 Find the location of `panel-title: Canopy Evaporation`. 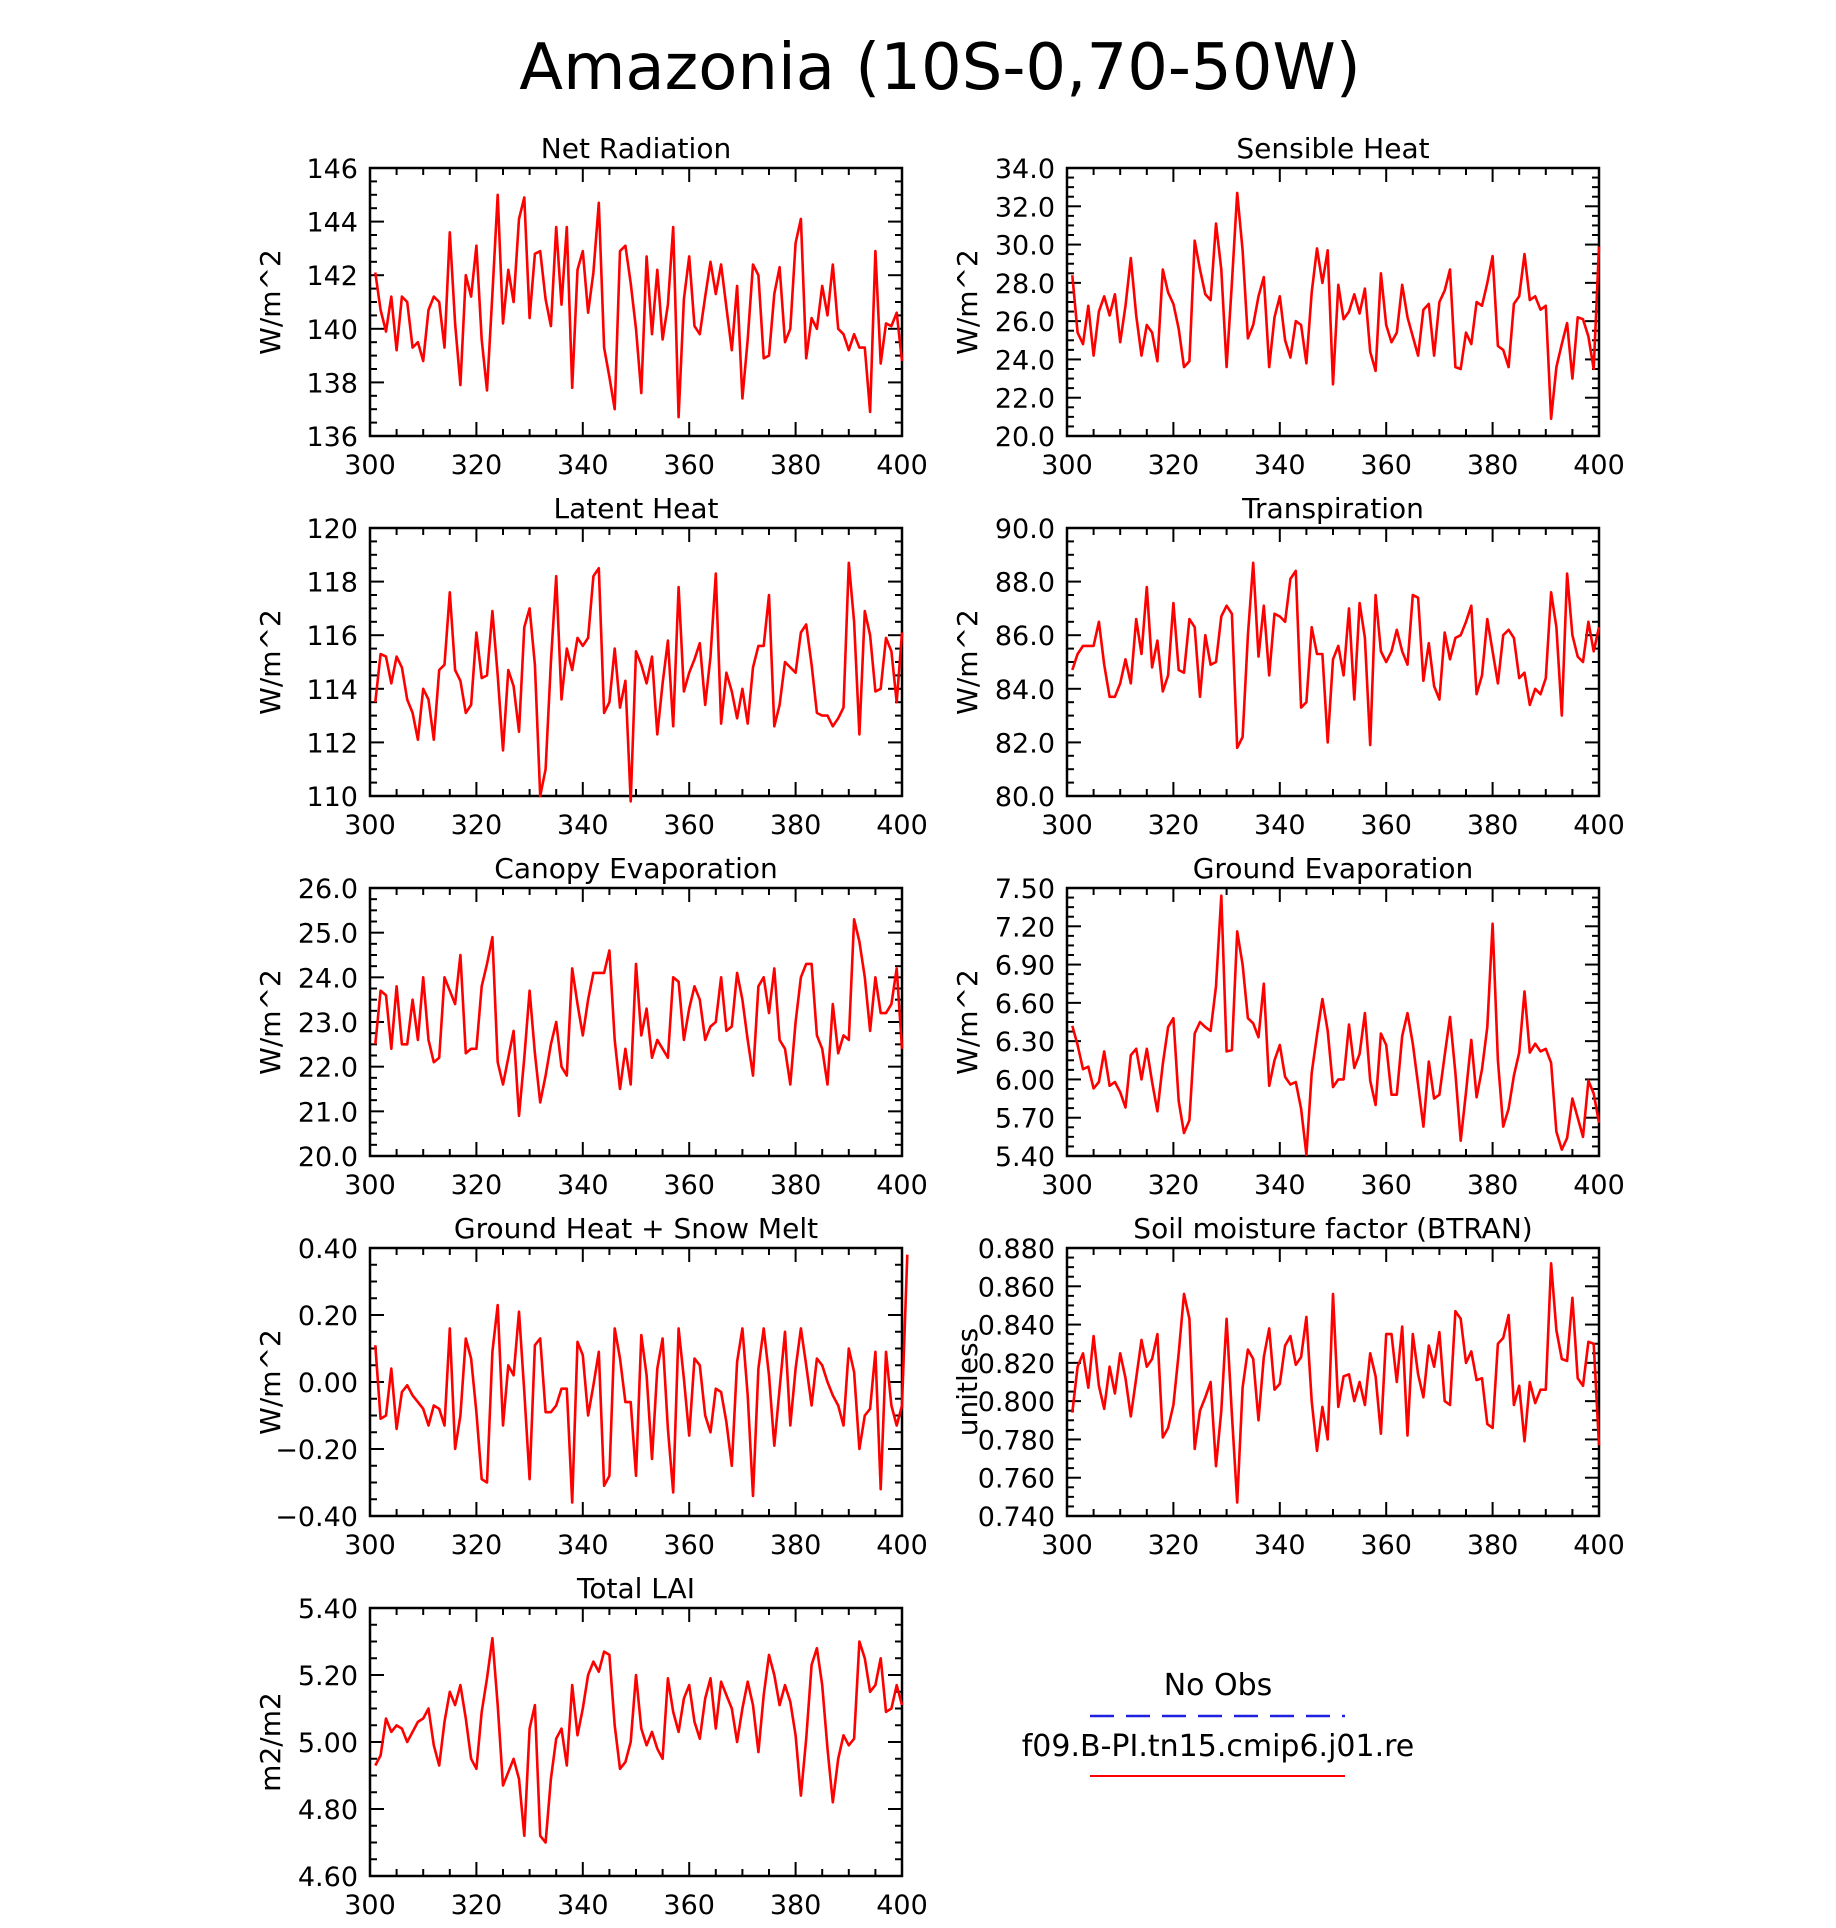

panel-title: Canopy Evaporation is located at coordinates (635, 868).